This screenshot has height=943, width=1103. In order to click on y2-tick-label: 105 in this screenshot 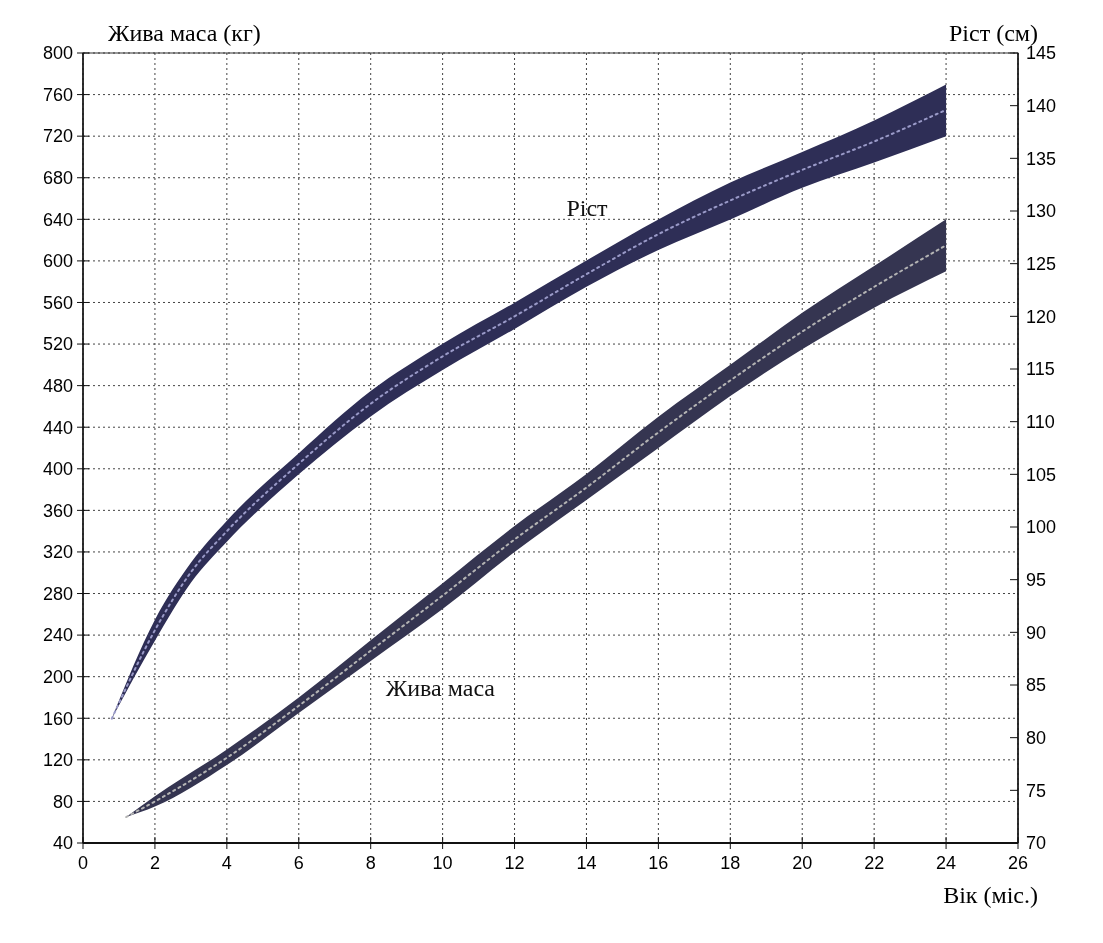, I will do `click(1041, 474)`.